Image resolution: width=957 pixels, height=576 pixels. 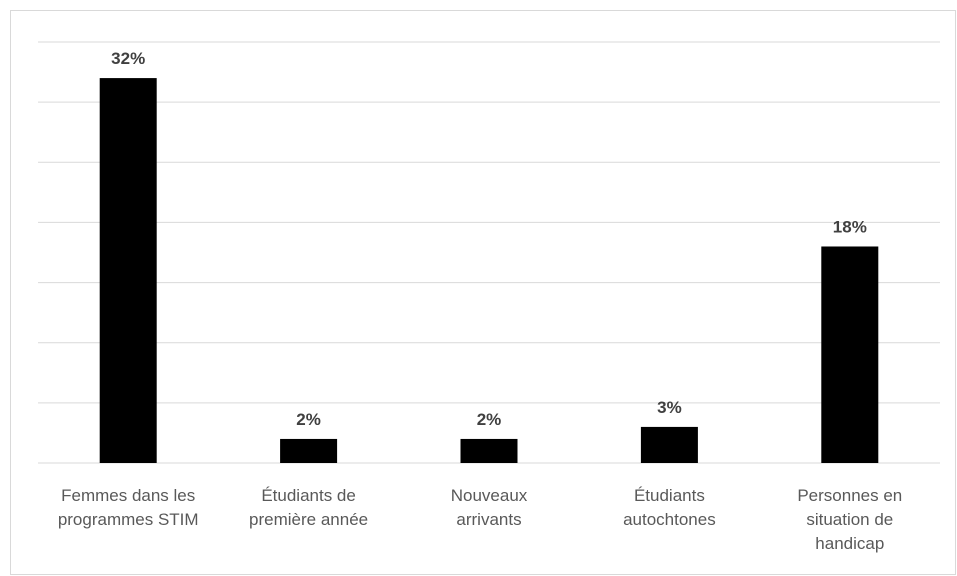 What do you see at coordinates (850, 226) in the screenshot?
I see `data-label: 18%` at bounding box center [850, 226].